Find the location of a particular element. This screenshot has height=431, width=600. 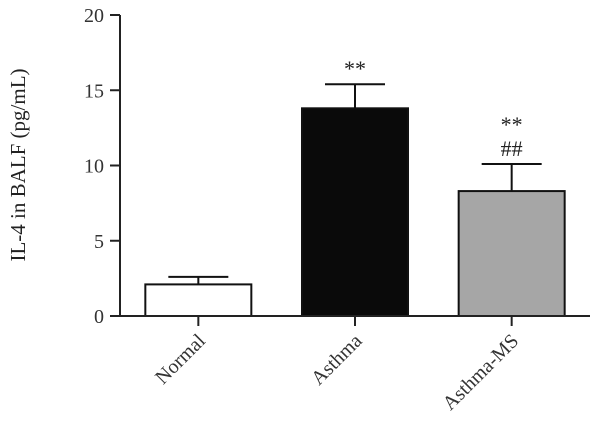

bar-normal is located at coordinates (198, 300).